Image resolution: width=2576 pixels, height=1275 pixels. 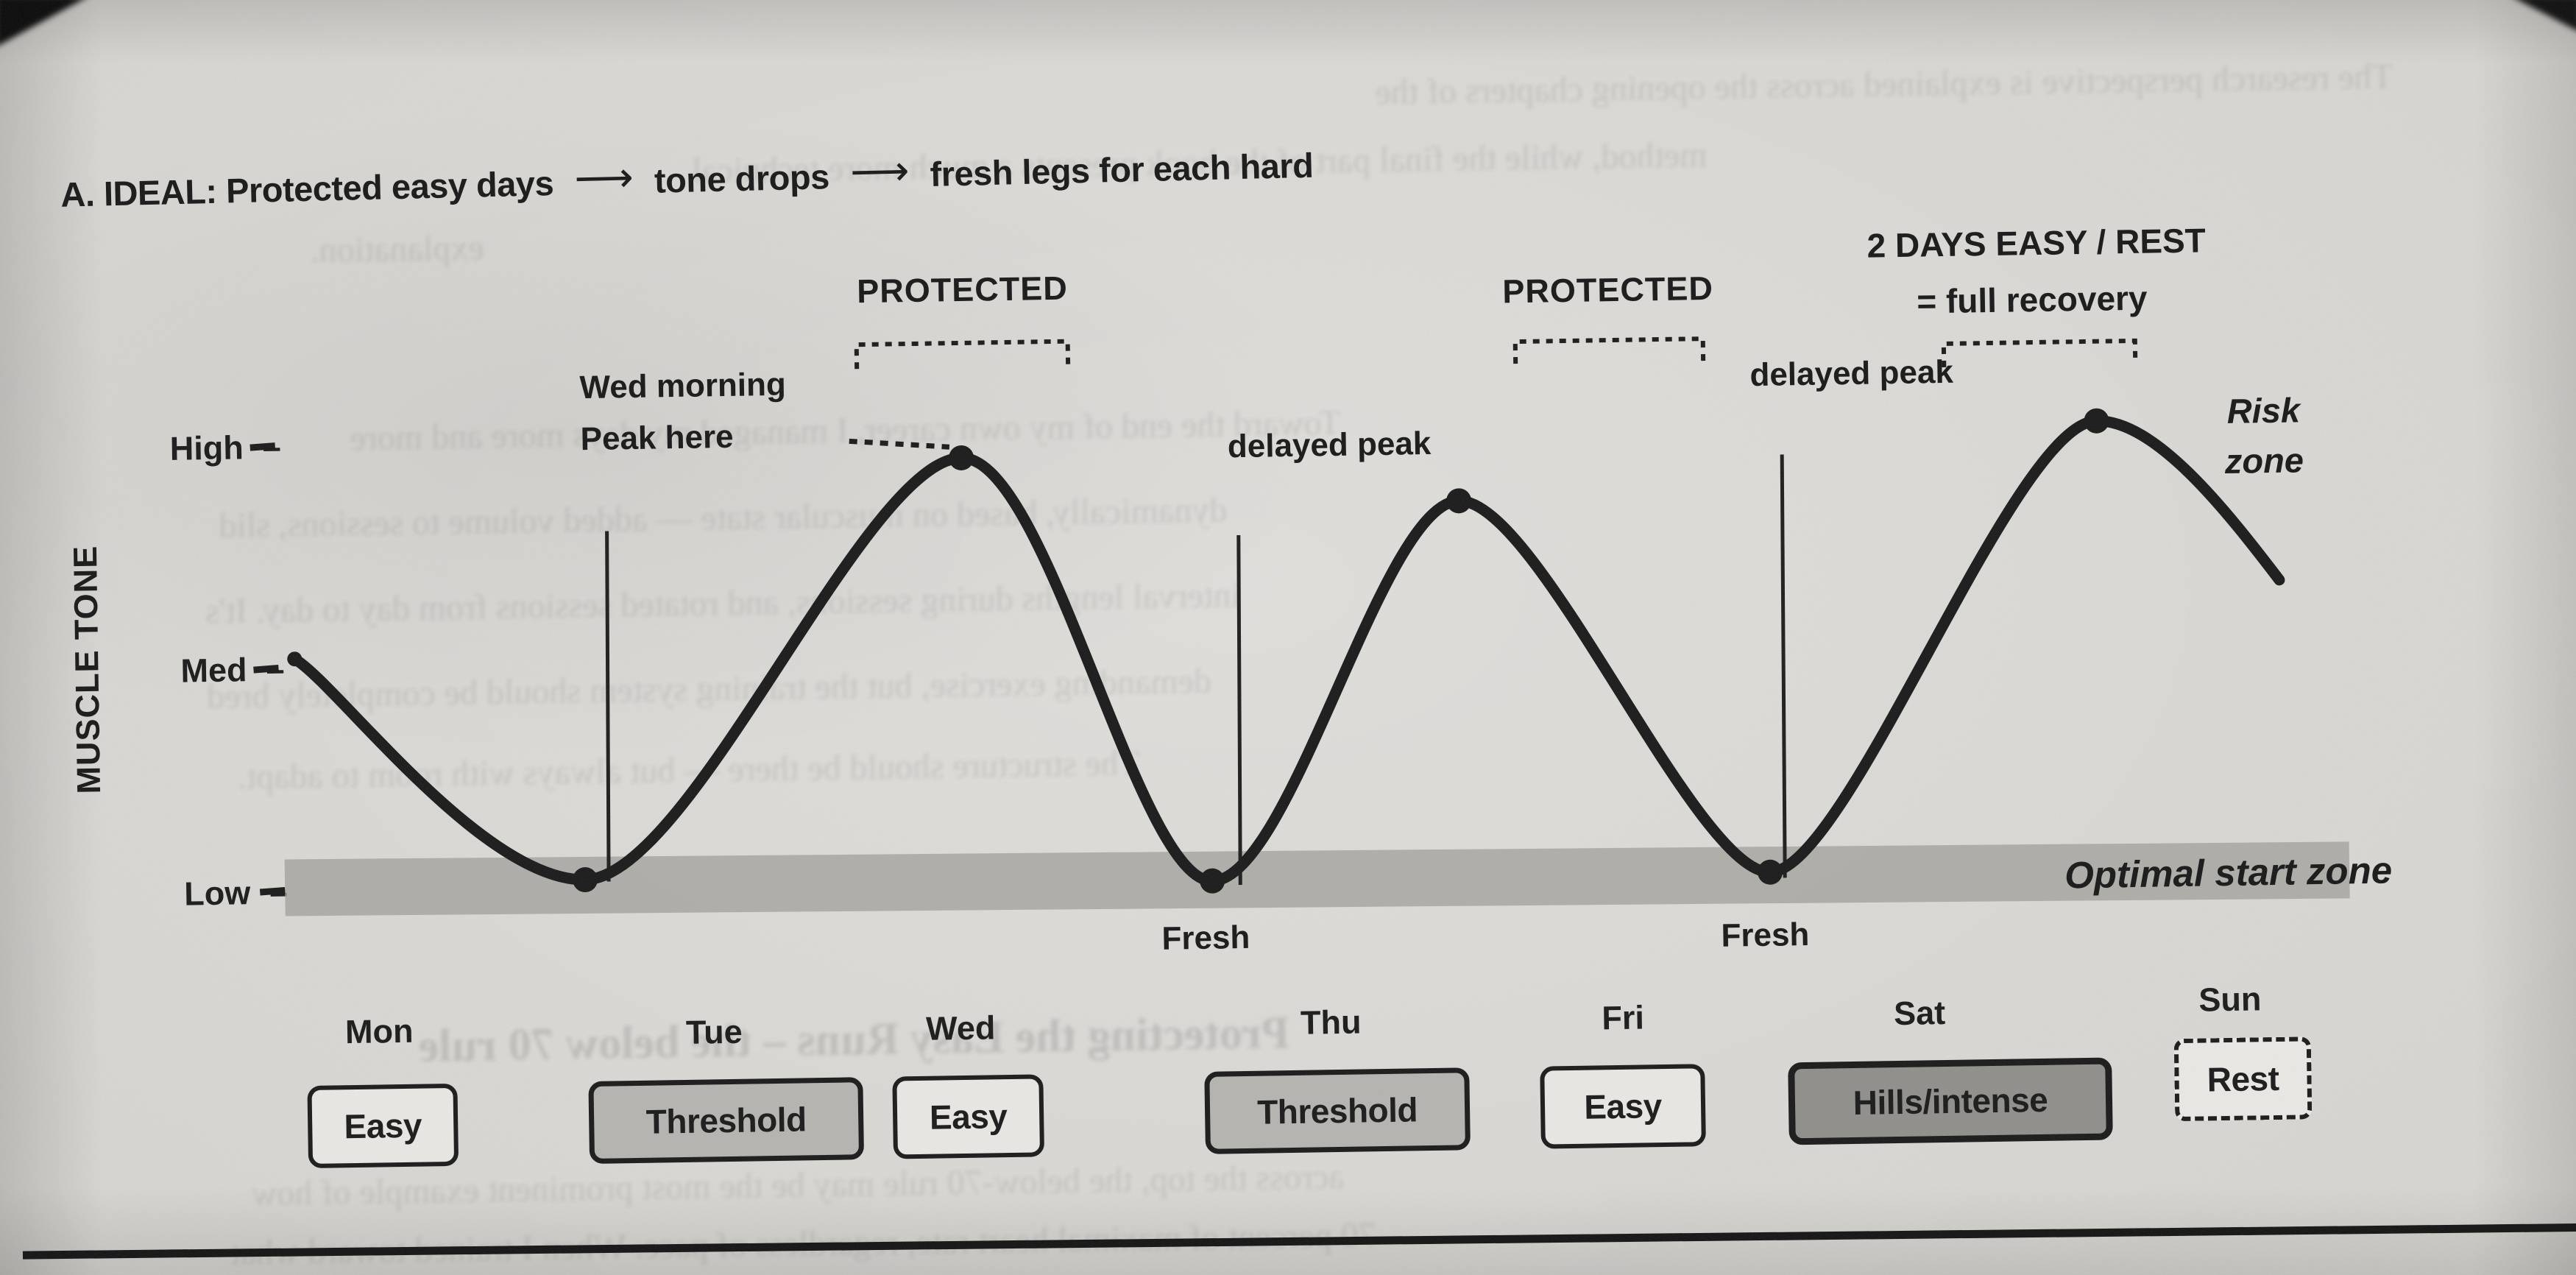 I want to click on workout-box-mon: Easy, so click(x=383, y=1125).